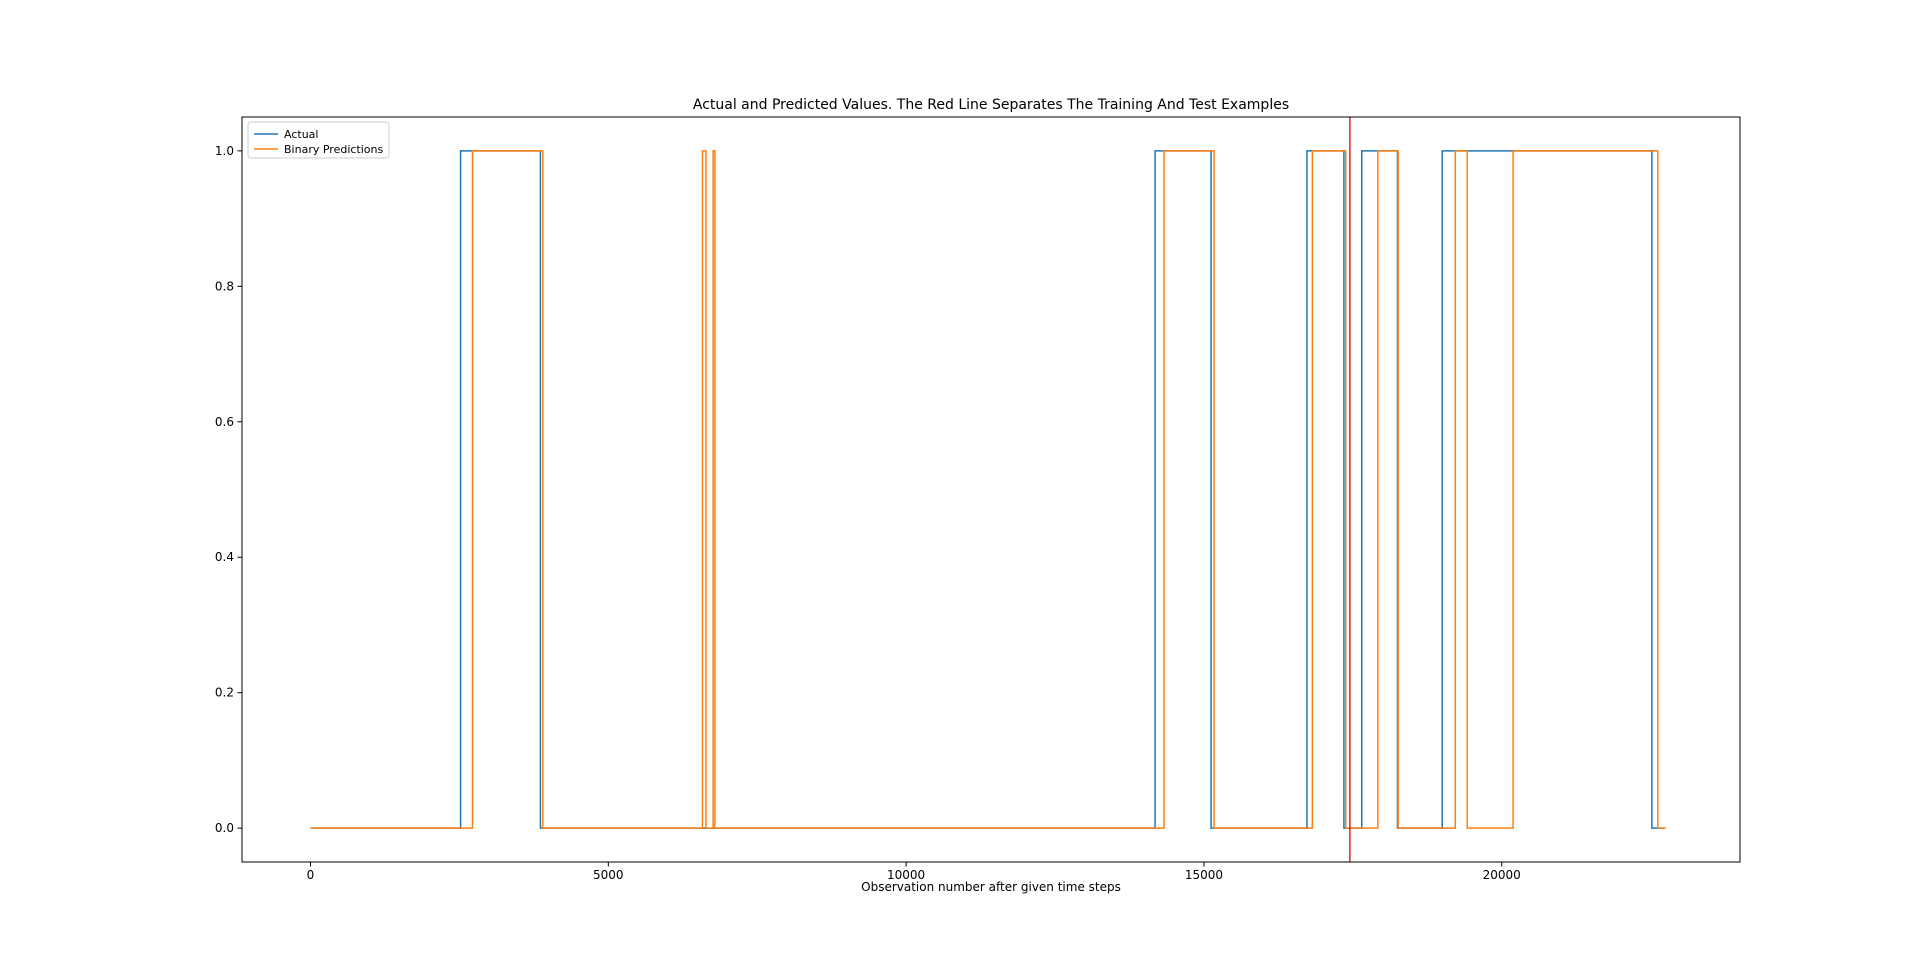 The width and height of the screenshot is (1920, 967). Describe the element at coordinates (1502, 875) in the screenshot. I see `x-tick-label: 20000` at that location.